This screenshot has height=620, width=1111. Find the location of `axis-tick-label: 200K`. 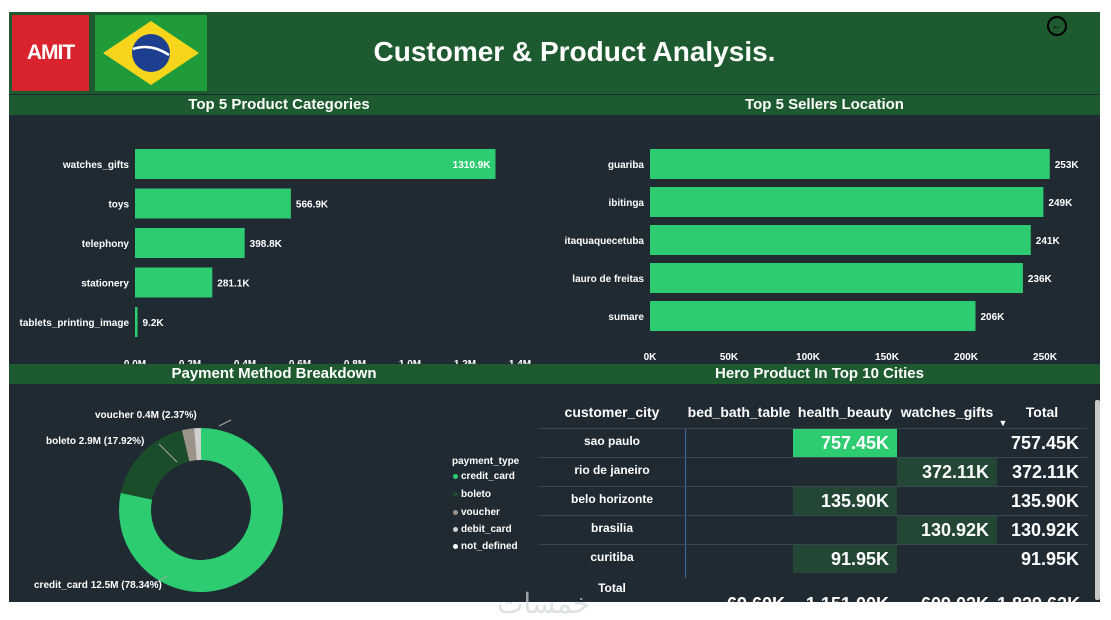

axis-tick-label: 200K is located at coordinates (966, 357).